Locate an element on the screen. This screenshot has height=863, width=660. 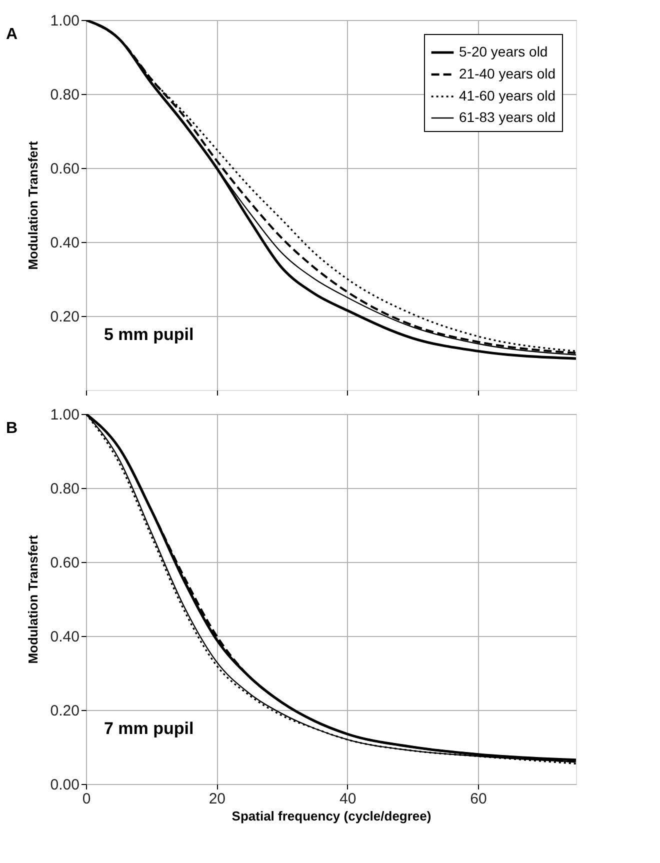
legend-label: 21-40 years old is located at coordinates (507, 74).